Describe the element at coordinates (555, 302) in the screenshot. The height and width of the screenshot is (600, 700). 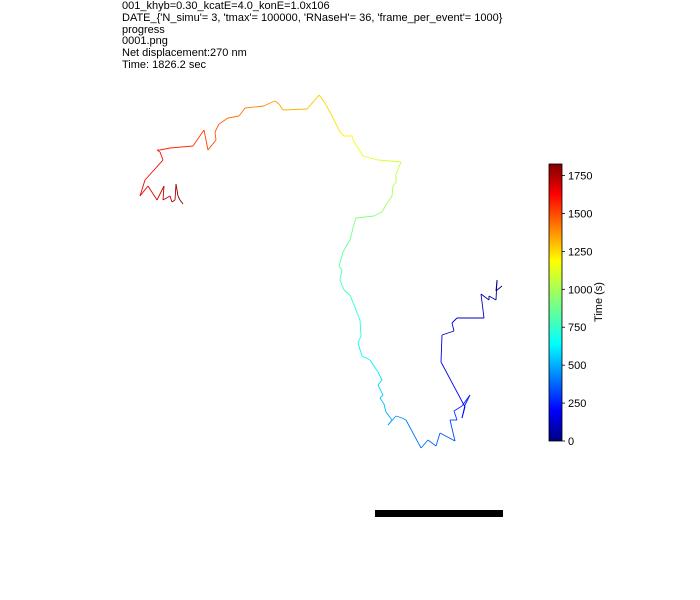
I see `colorbar-gradient` at that location.